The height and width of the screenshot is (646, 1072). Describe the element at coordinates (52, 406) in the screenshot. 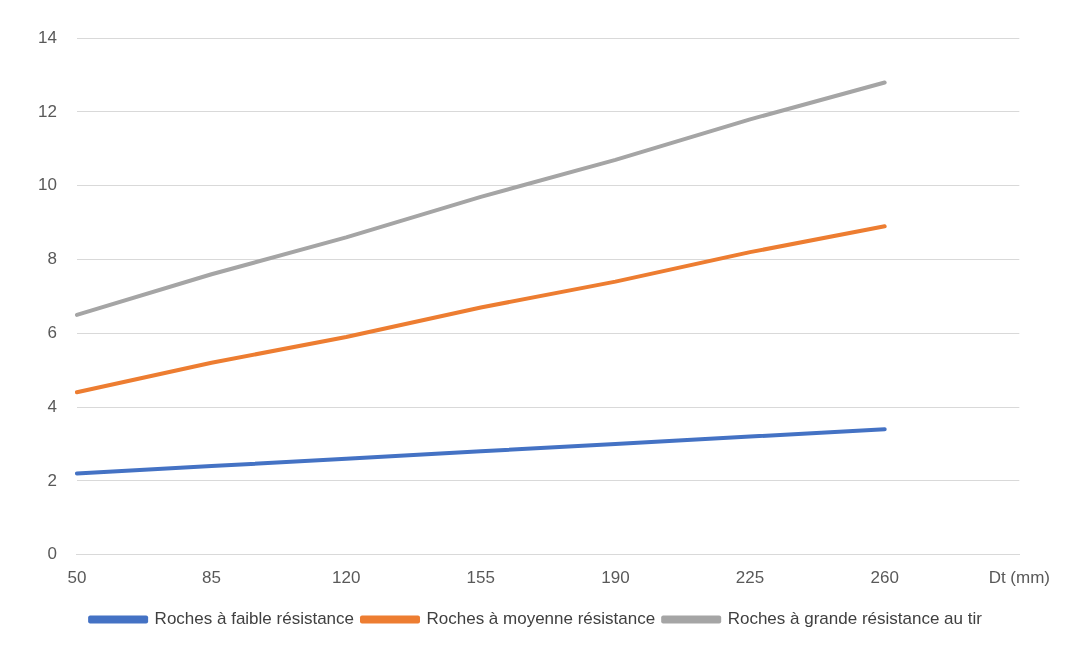

I see `y-tick-label: 4` at that location.